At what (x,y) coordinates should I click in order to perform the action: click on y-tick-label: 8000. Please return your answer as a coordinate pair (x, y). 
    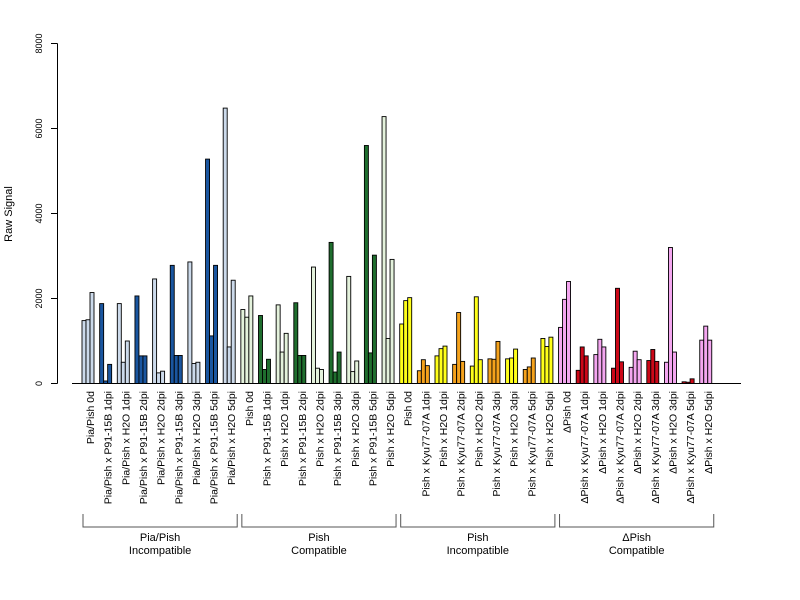
    Looking at the image, I should click on (39, 43).